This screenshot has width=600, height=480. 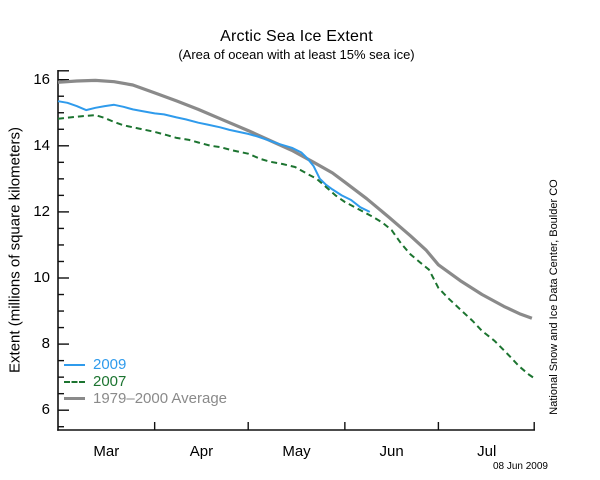 What do you see at coordinates (520, 466) in the screenshot?
I see `date-stamp: 08 Jun 2009` at bounding box center [520, 466].